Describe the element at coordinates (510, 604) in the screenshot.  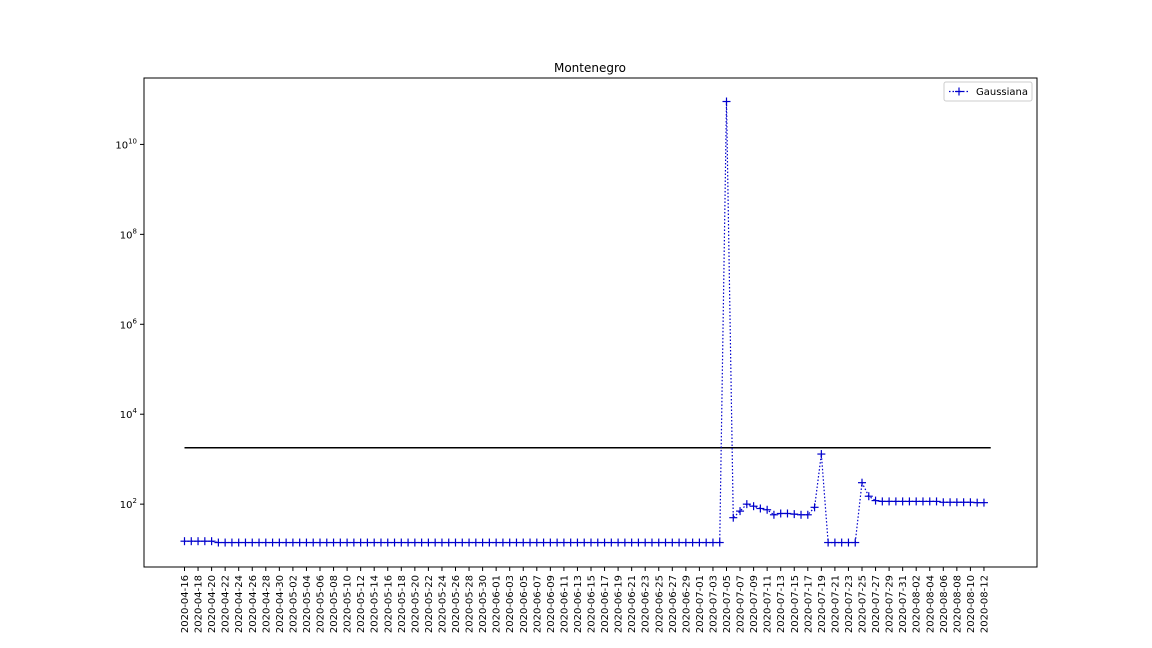
I see `x-tick-label: 2020-06-03` at that location.